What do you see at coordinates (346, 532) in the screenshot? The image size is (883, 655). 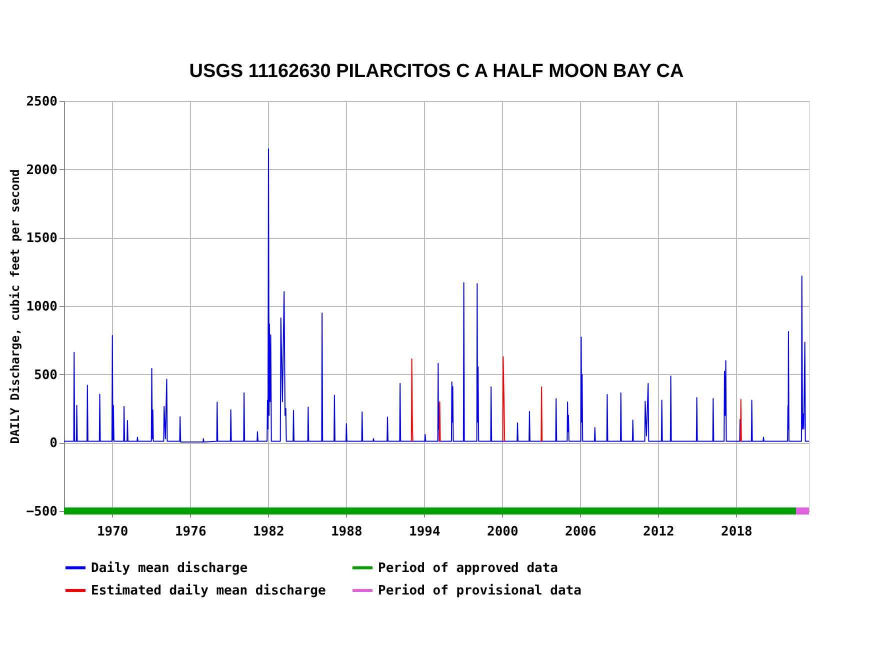 I see `x-tick-label: 1988` at bounding box center [346, 532].